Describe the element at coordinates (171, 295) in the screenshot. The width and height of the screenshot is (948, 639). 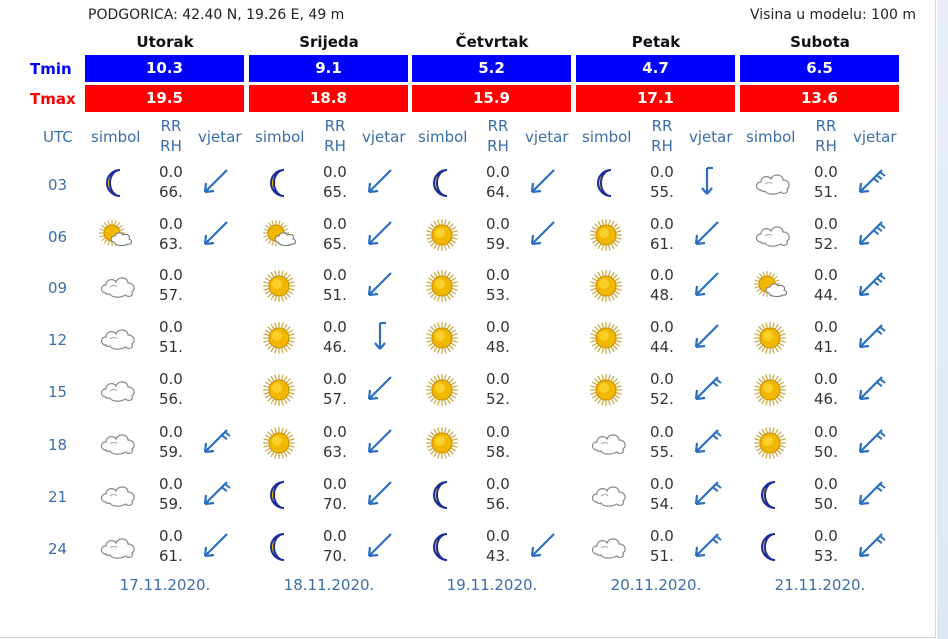
I see `rh-value: 57.` at that location.